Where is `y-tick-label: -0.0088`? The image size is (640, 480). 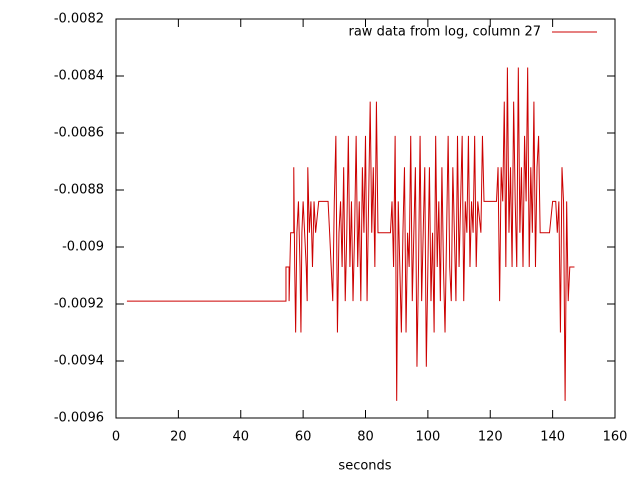 y-tick-label: -0.0088 is located at coordinates (79, 190).